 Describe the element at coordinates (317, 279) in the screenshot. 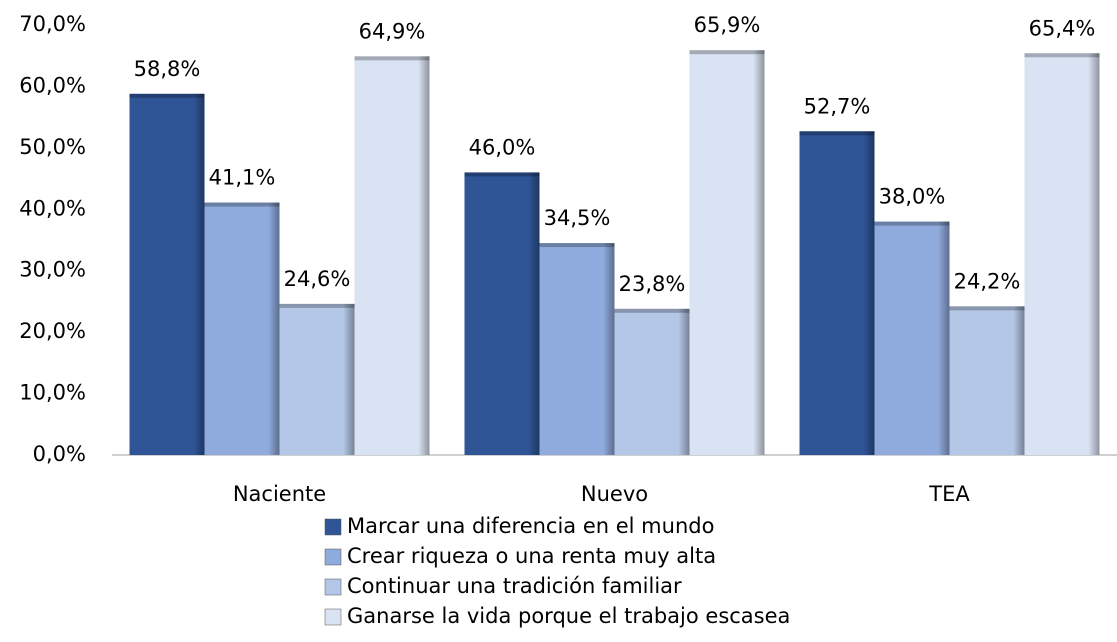

I see `value-label: 24,6%` at that location.